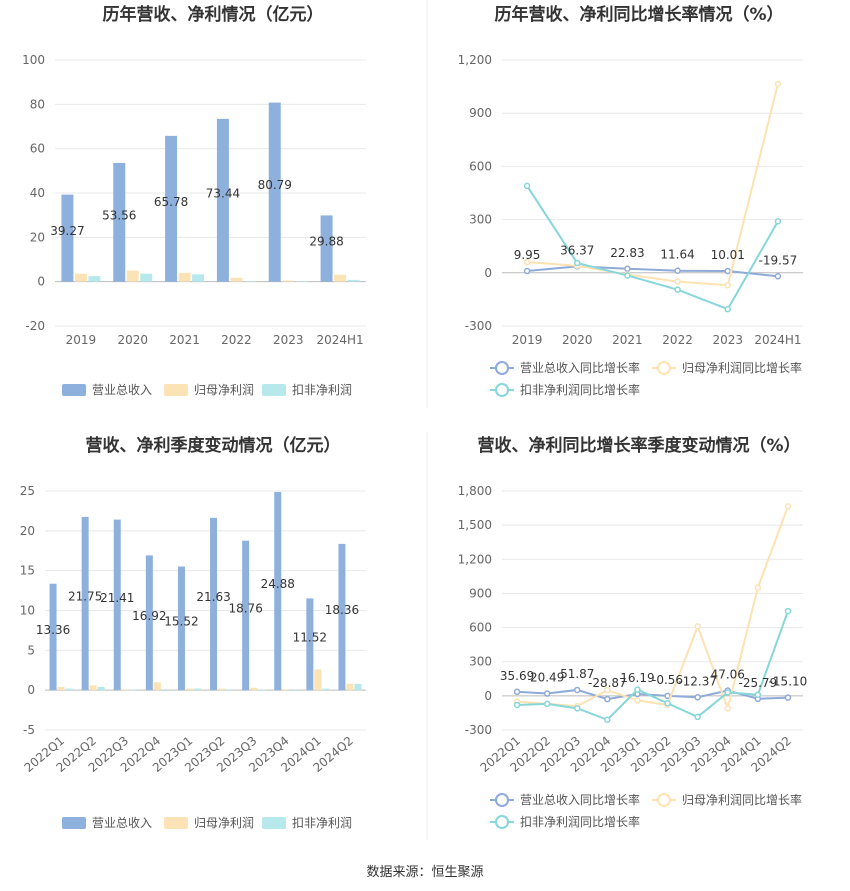 The height and width of the screenshot is (891, 850). Describe the element at coordinates (638, 445) in the screenshot. I see `chart-title: 营收、净利同比增长率季度变动情况（%）` at that location.